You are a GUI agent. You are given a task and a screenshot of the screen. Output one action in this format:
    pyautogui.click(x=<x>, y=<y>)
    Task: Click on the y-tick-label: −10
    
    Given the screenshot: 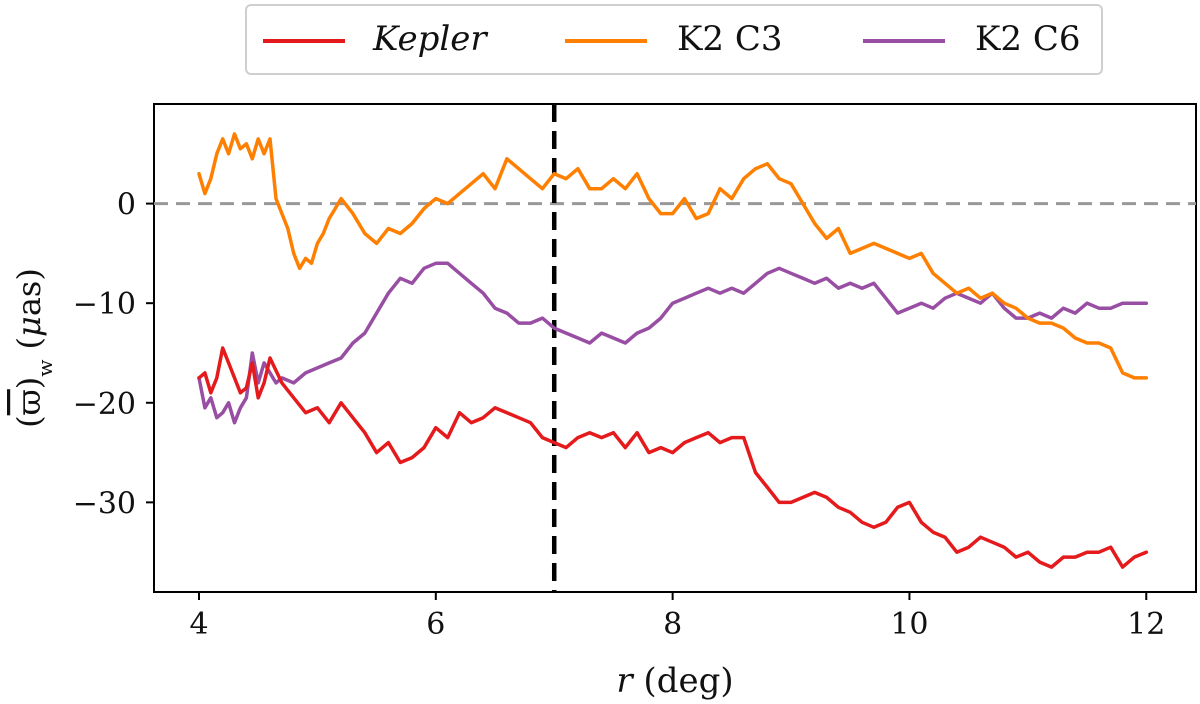 What is the action you would take?
    pyautogui.click(x=104, y=304)
    